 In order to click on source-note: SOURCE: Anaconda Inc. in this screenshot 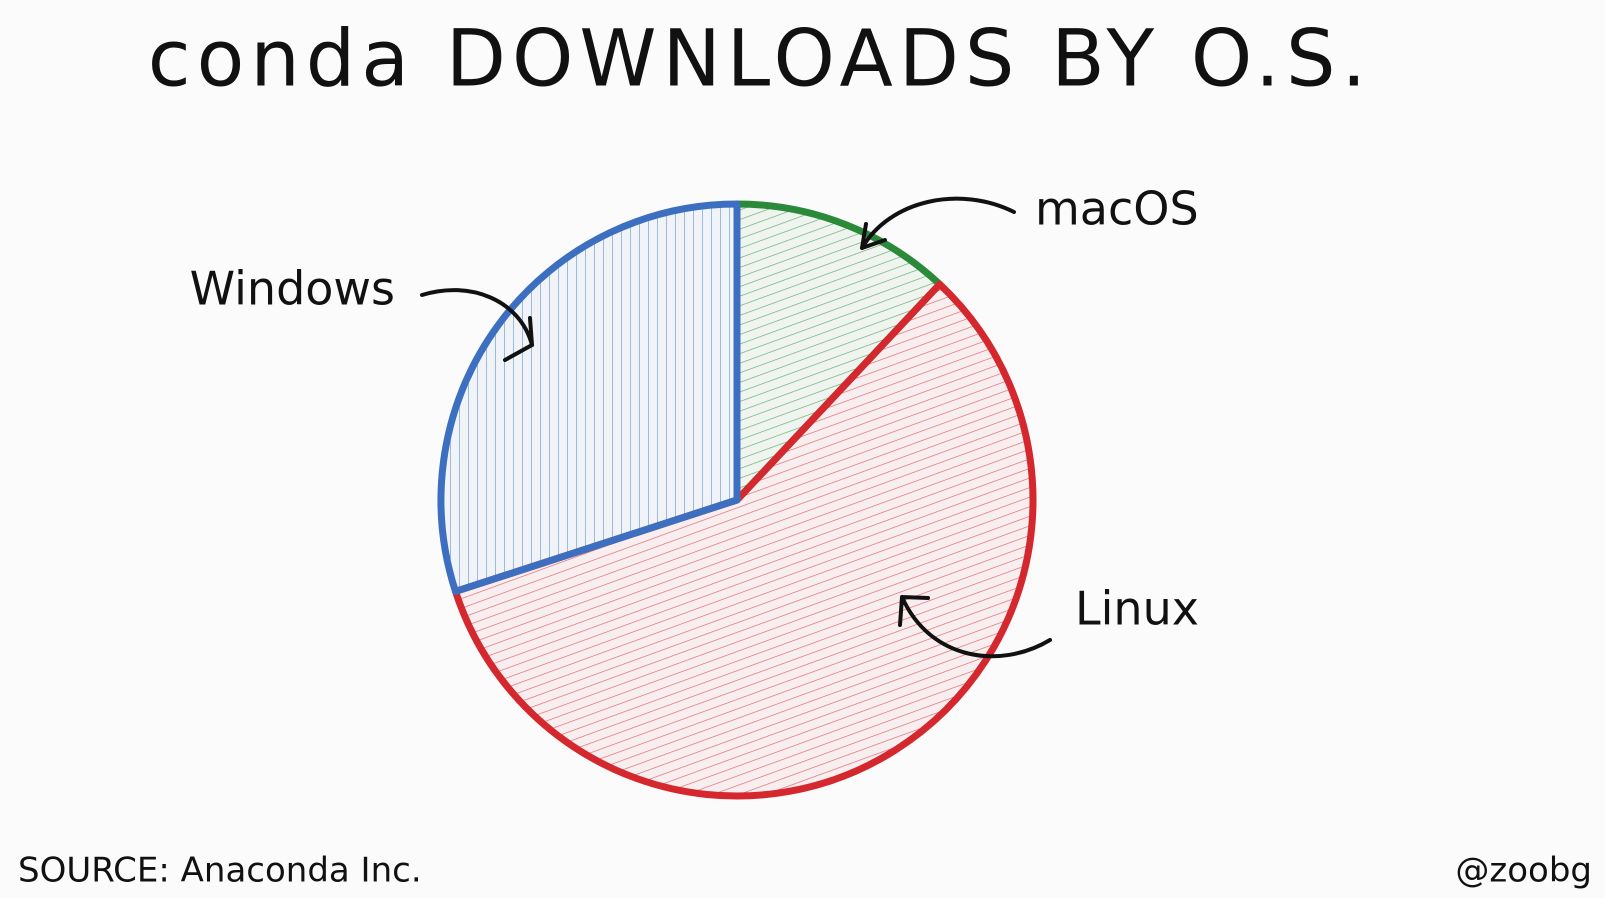, I will do `click(220, 871)`.